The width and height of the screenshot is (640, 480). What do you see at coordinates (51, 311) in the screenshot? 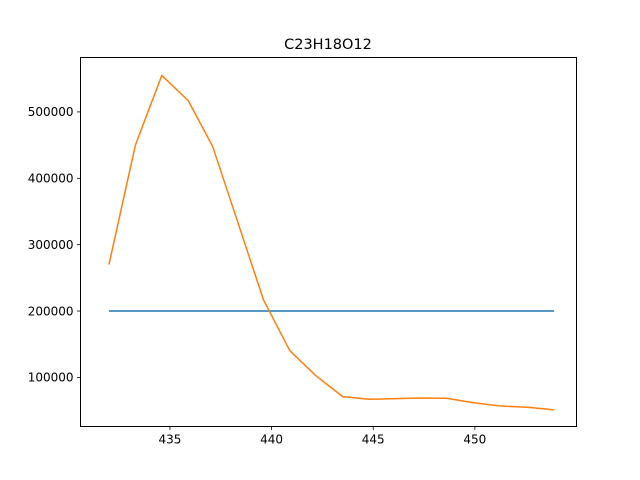
I see `y-tick-label: 200000` at bounding box center [51, 311].